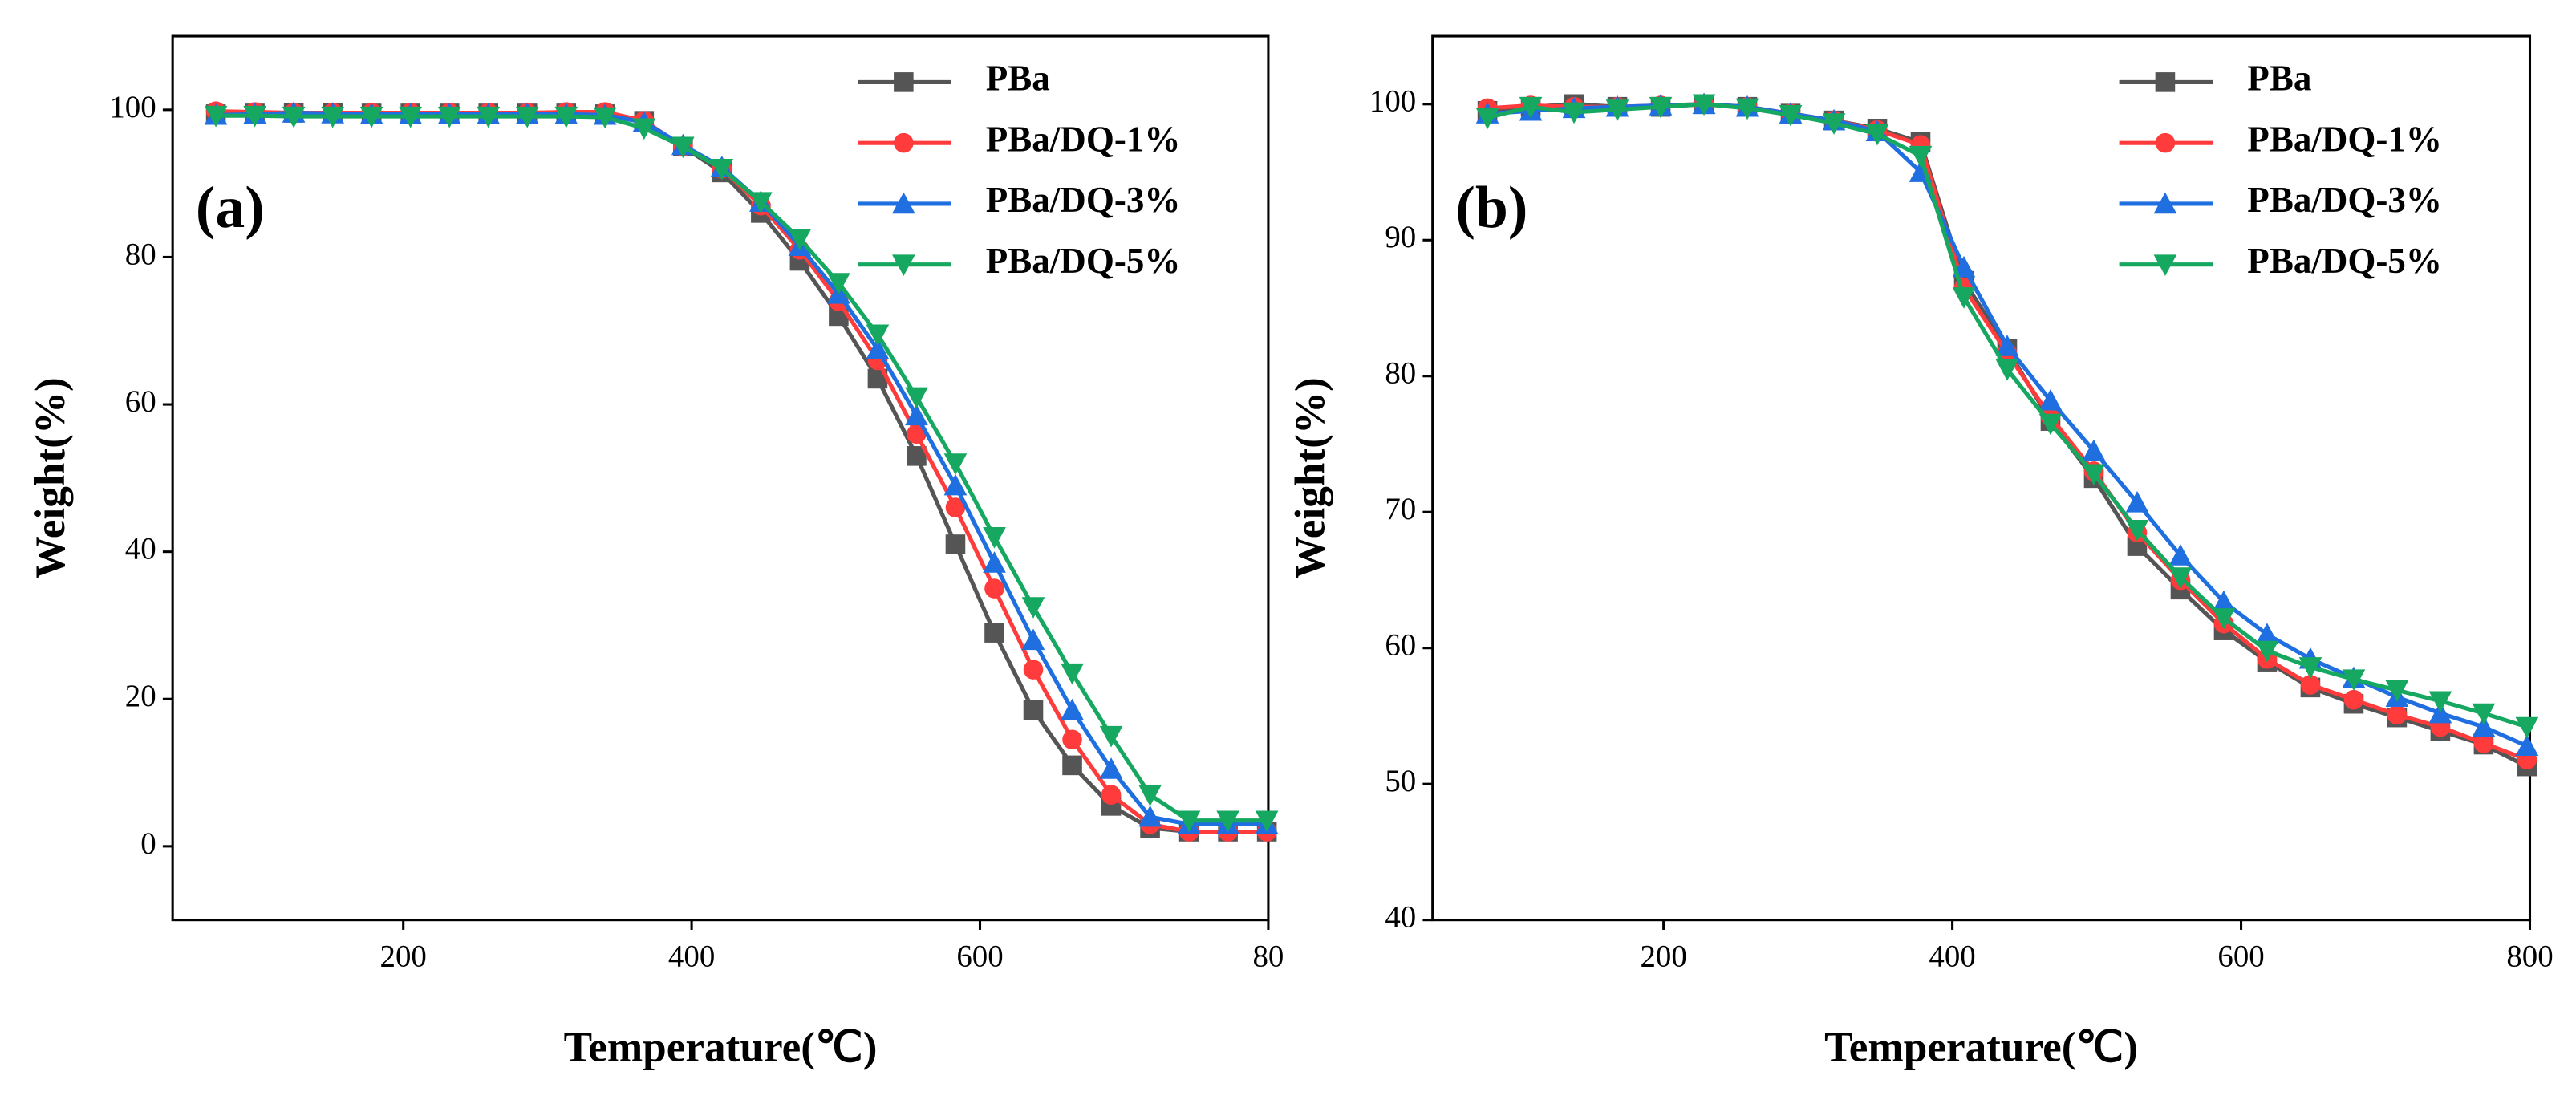  Describe the element at coordinates (132, 107) in the screenshot. I see `y-tick-label: 100` at that location.